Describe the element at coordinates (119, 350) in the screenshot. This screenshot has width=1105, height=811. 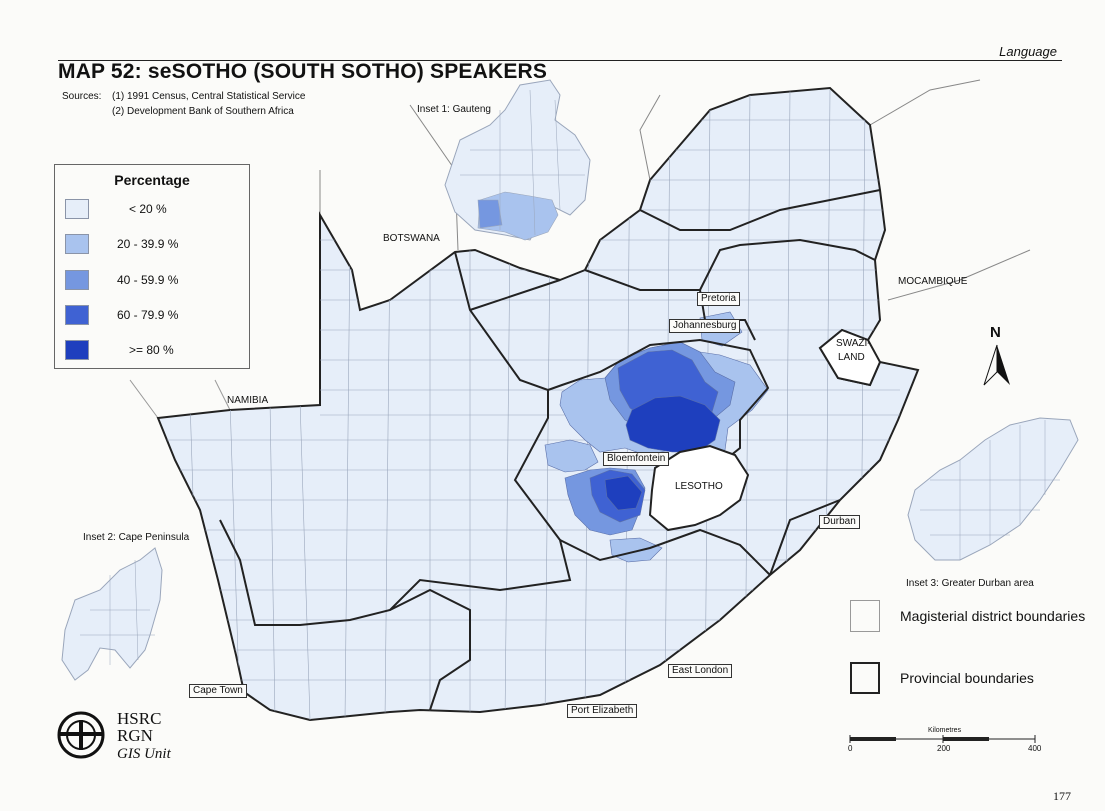
I see `legend-item: >= 80 %` at that location.